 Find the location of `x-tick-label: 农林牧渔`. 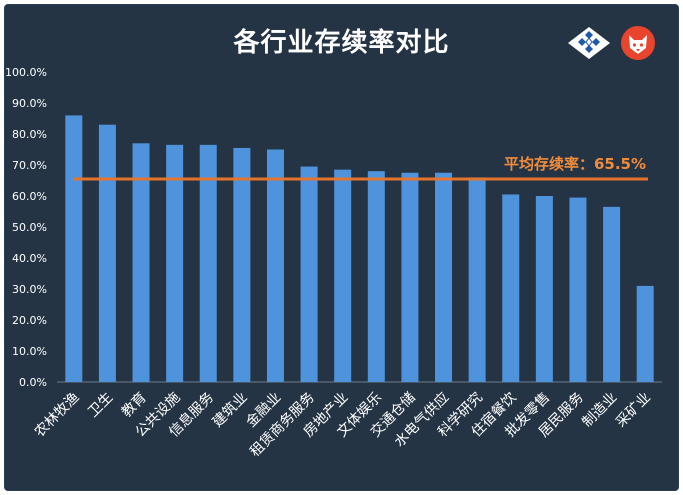

x-tick-label: 农林牧渔 is located at coordinates (57, 415).